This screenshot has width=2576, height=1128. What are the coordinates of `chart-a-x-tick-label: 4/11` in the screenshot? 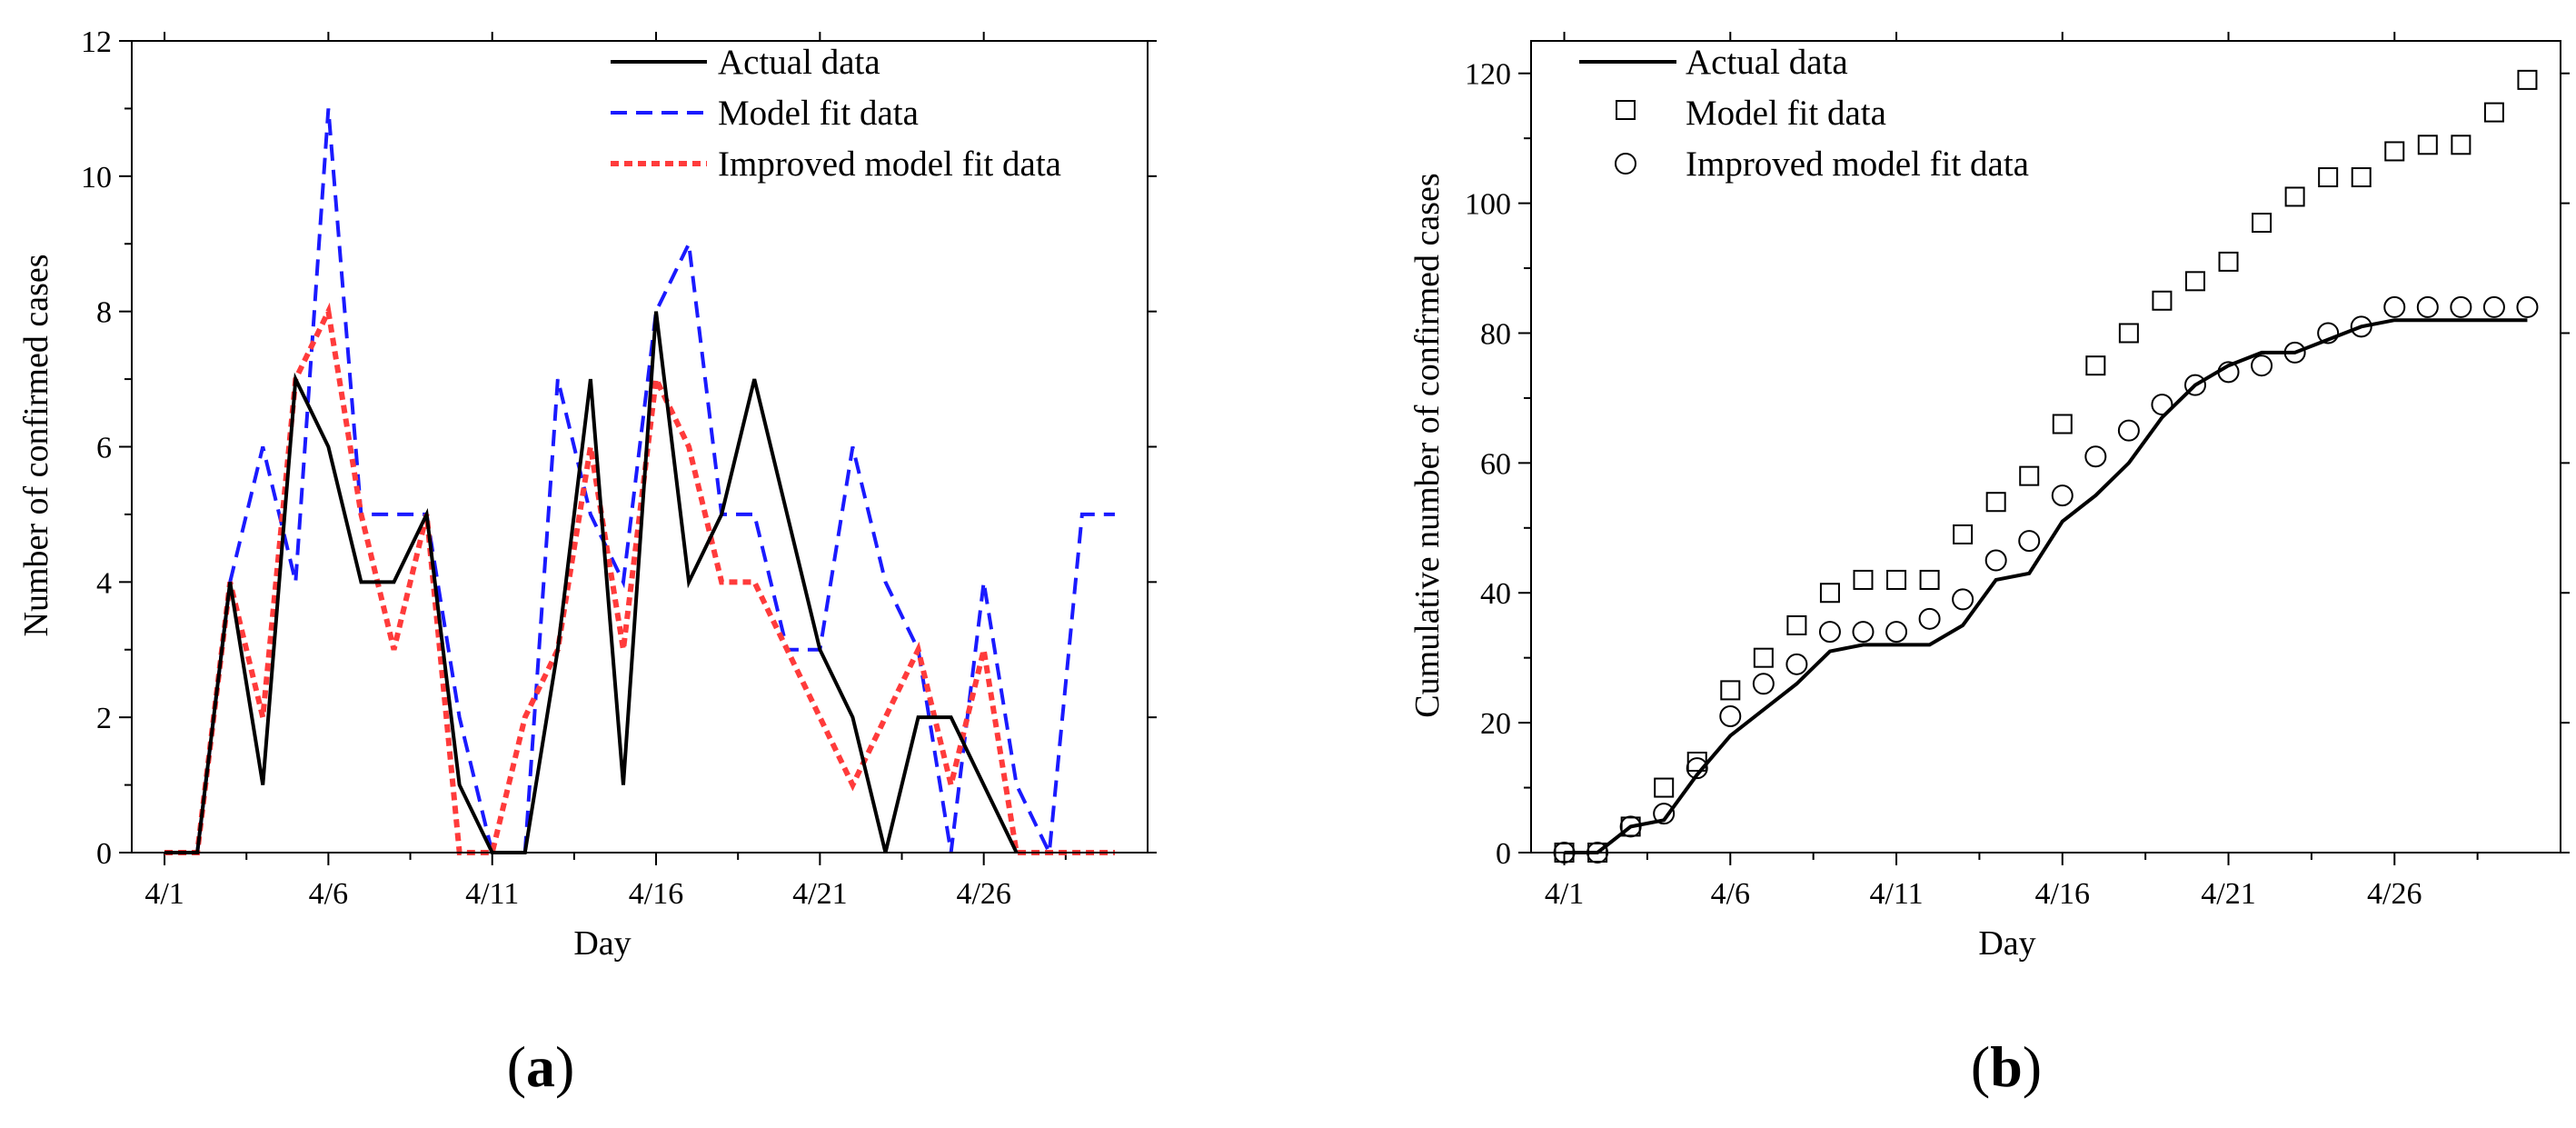 It's located at (492, 894).